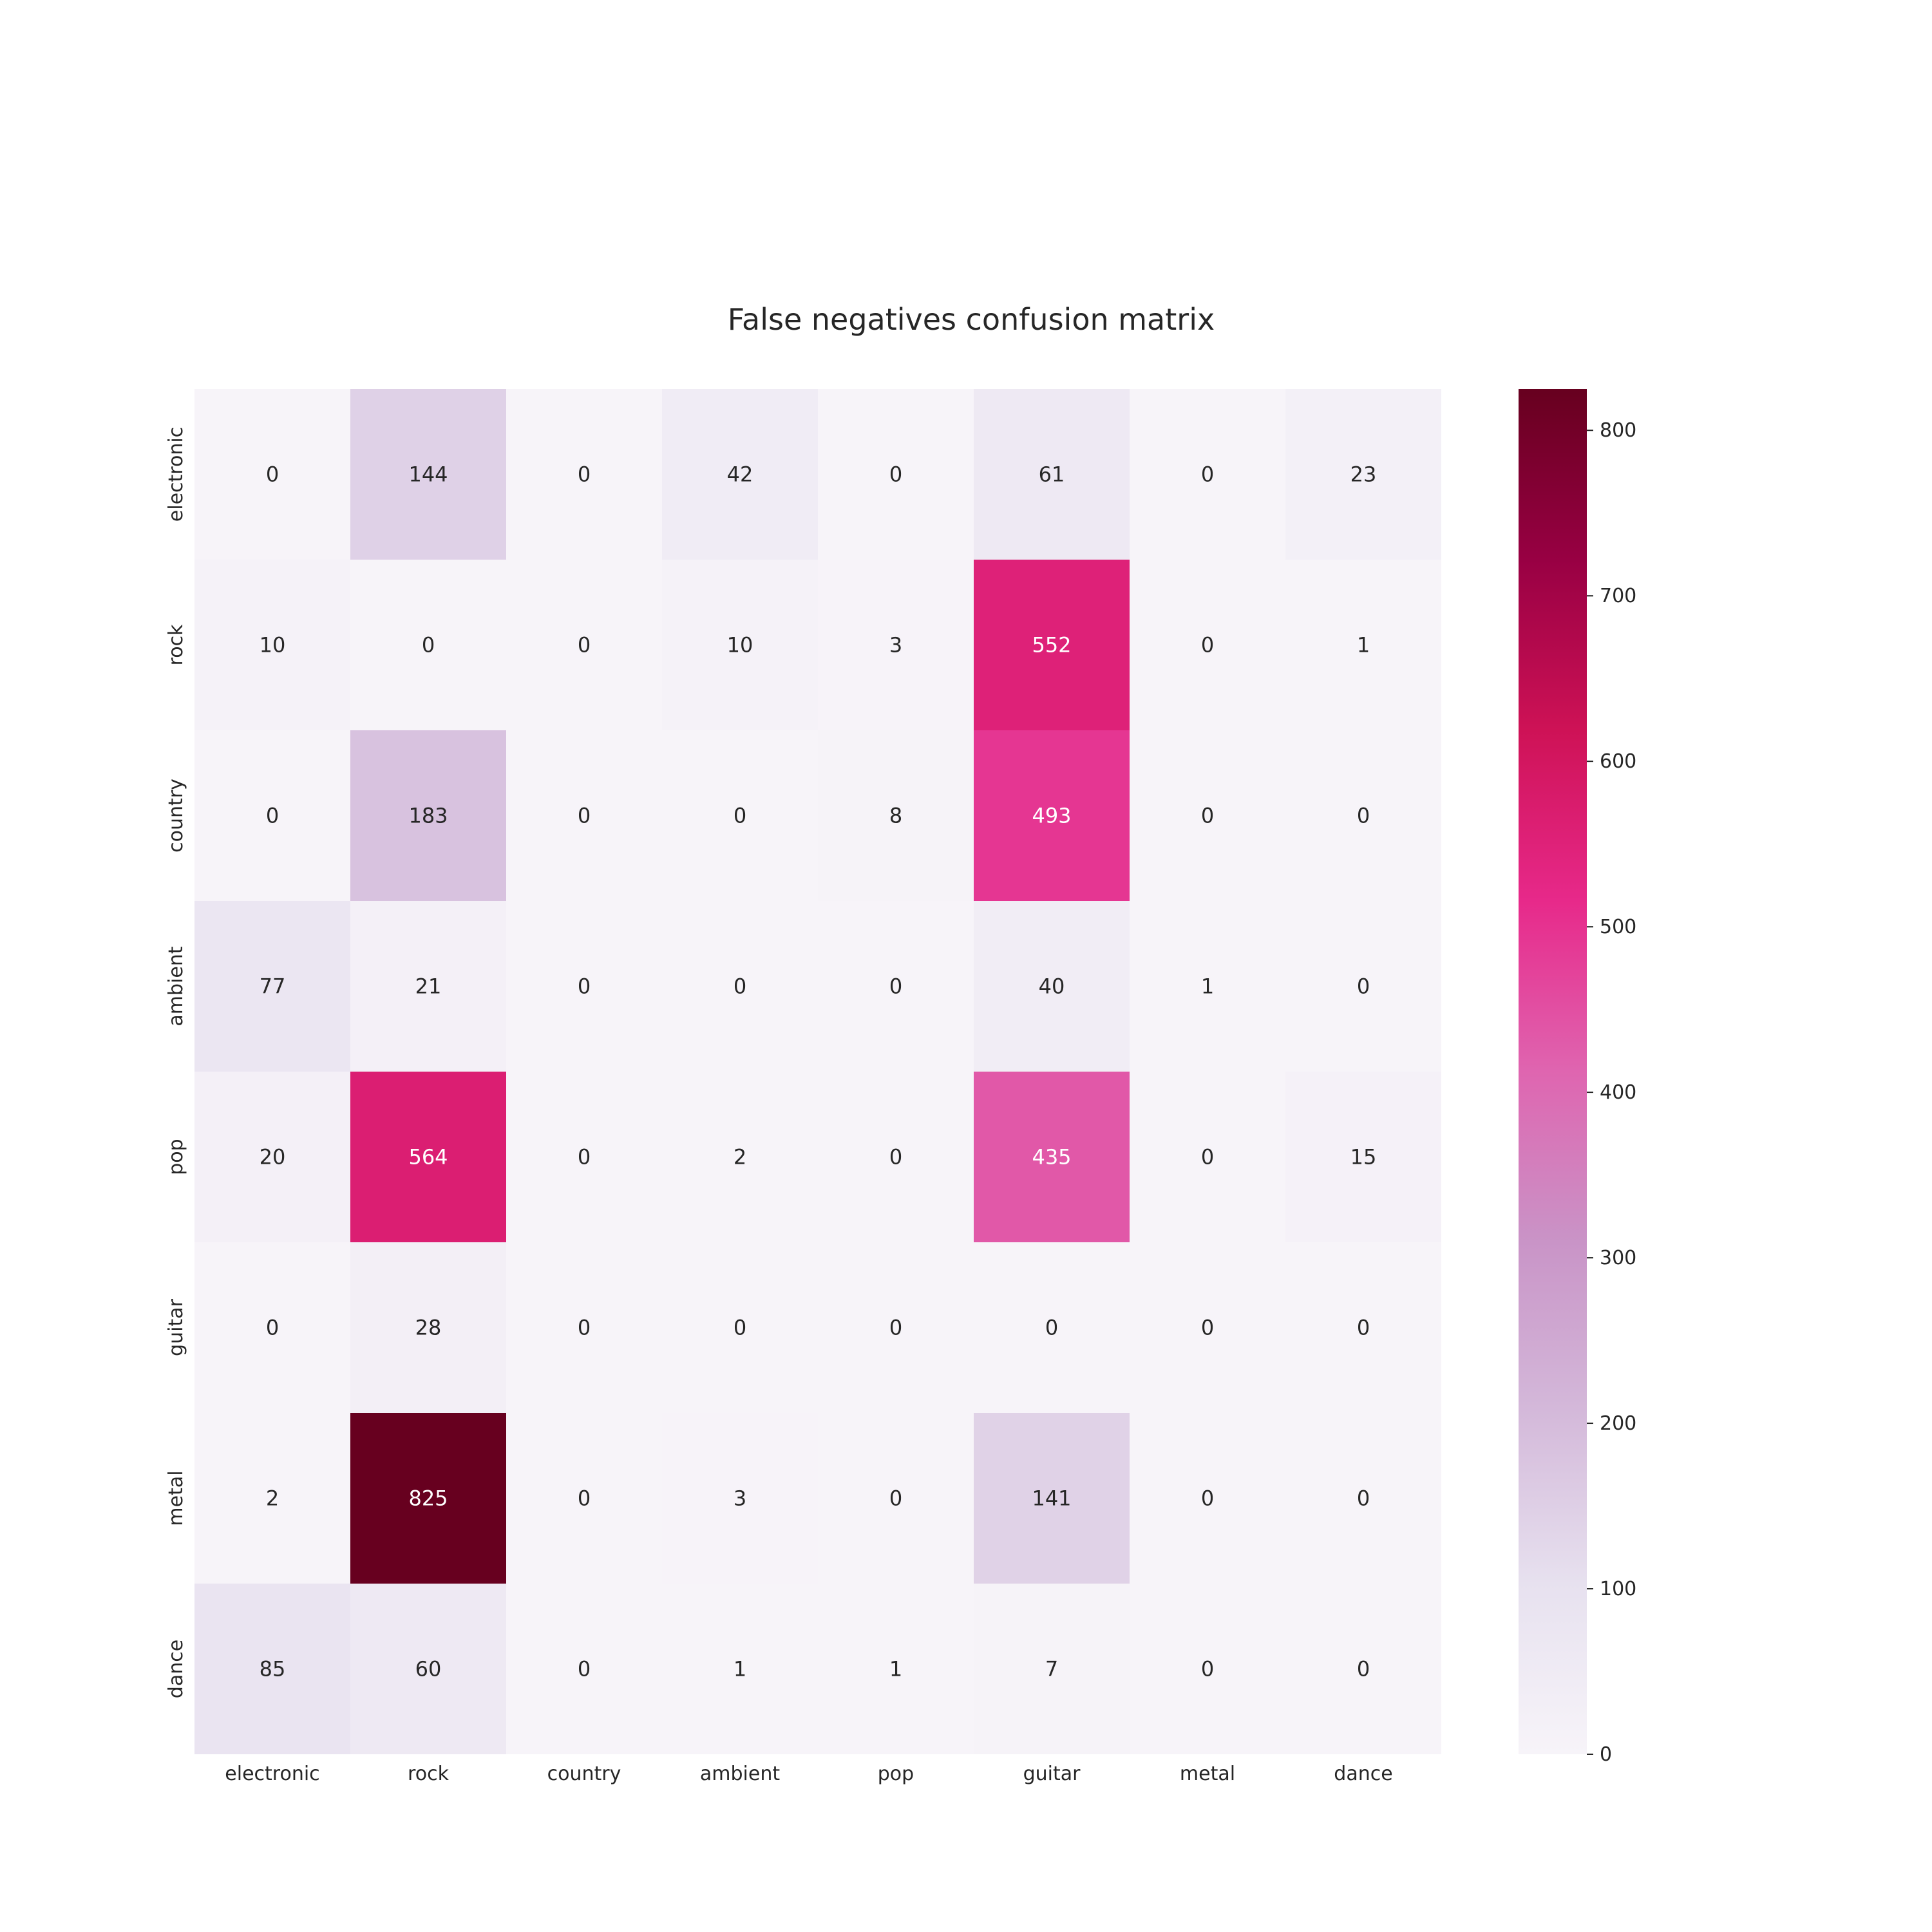  I want to click on cell-value-label-1-4: 3, so click(895, 645).